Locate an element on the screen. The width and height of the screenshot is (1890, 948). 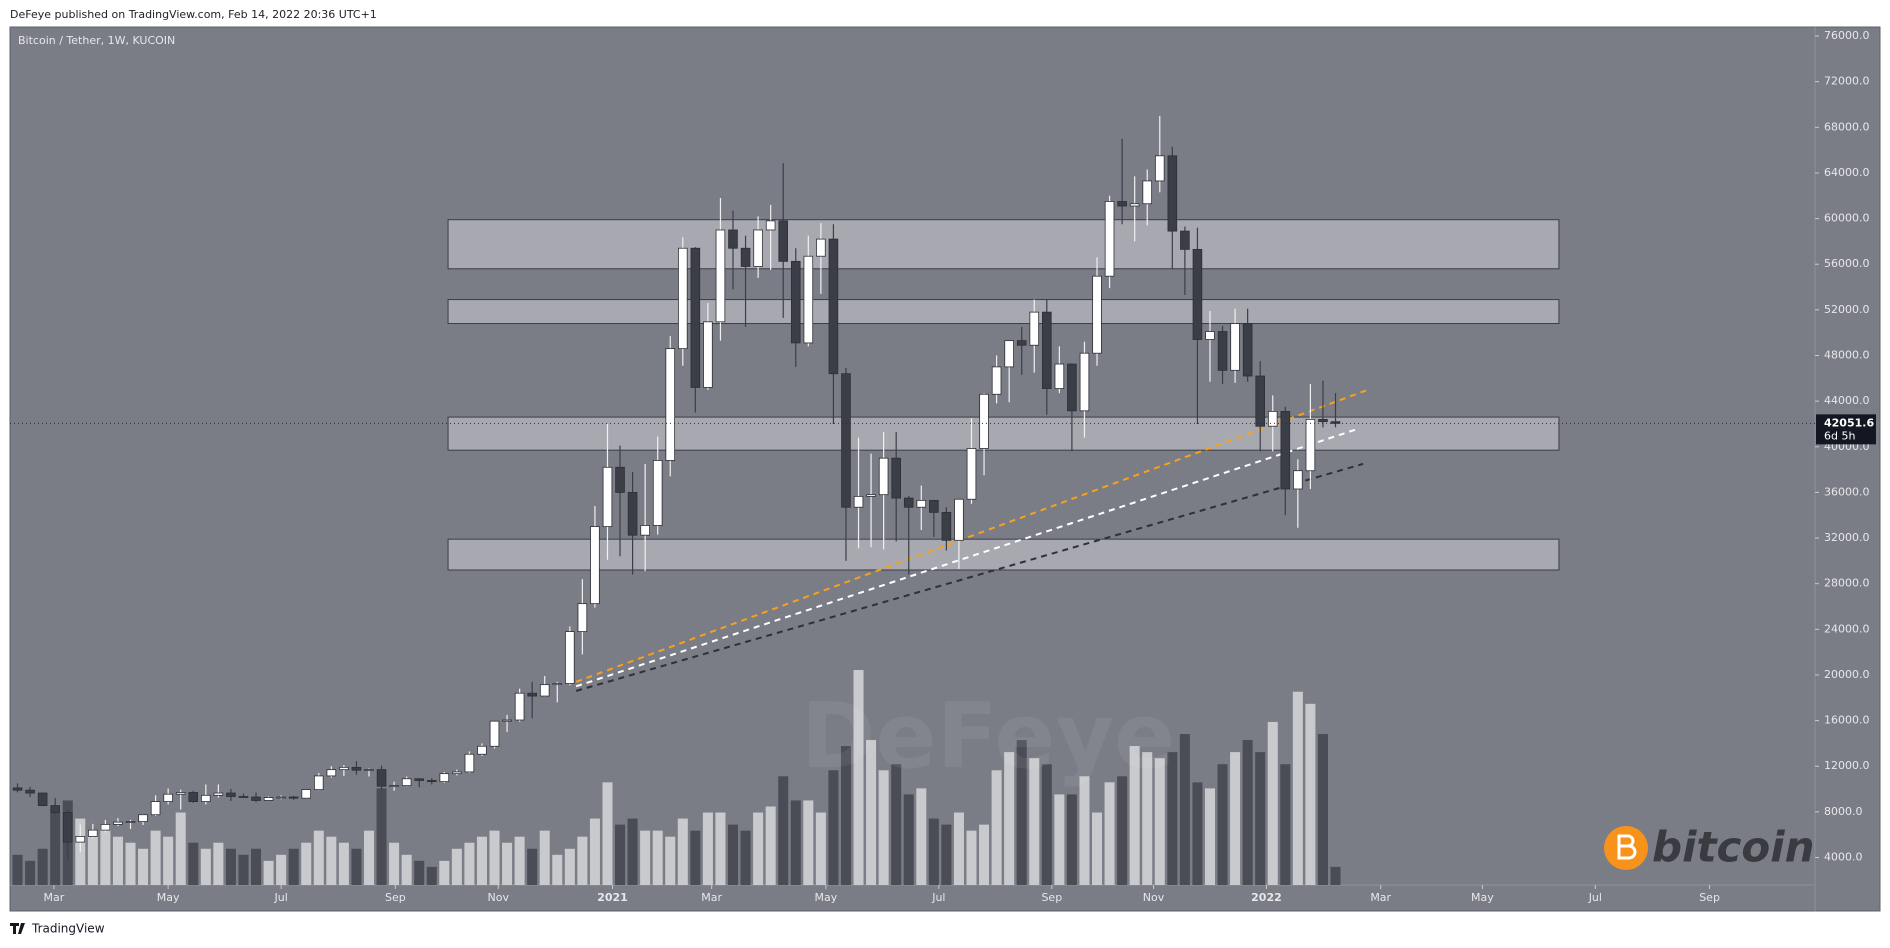
price-label-box is located at coordinates (1846, 429).